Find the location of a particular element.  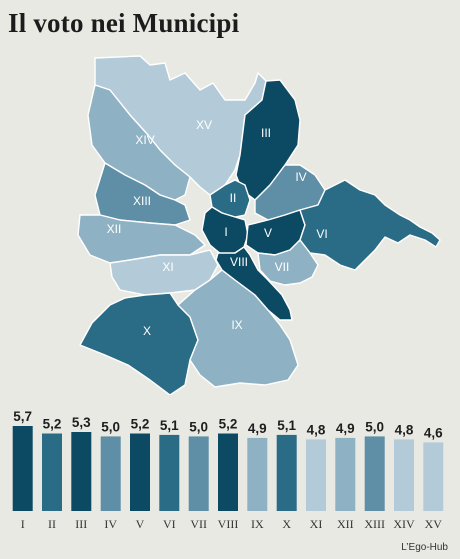

value-label-ii: 5,2 is located at coordinates (52, 424).